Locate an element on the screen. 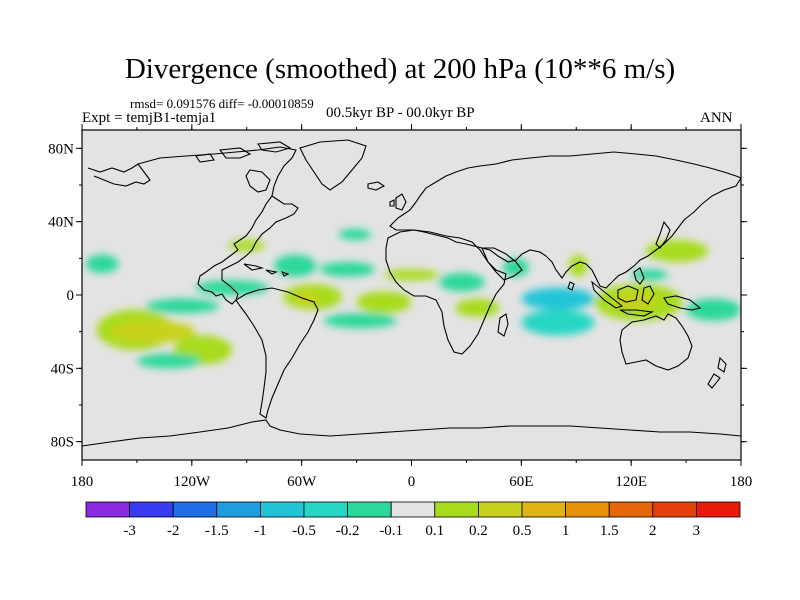 The width and height of the screenshot is (800, 600). coastline-new-zealand is located at coordinates (717, 372).